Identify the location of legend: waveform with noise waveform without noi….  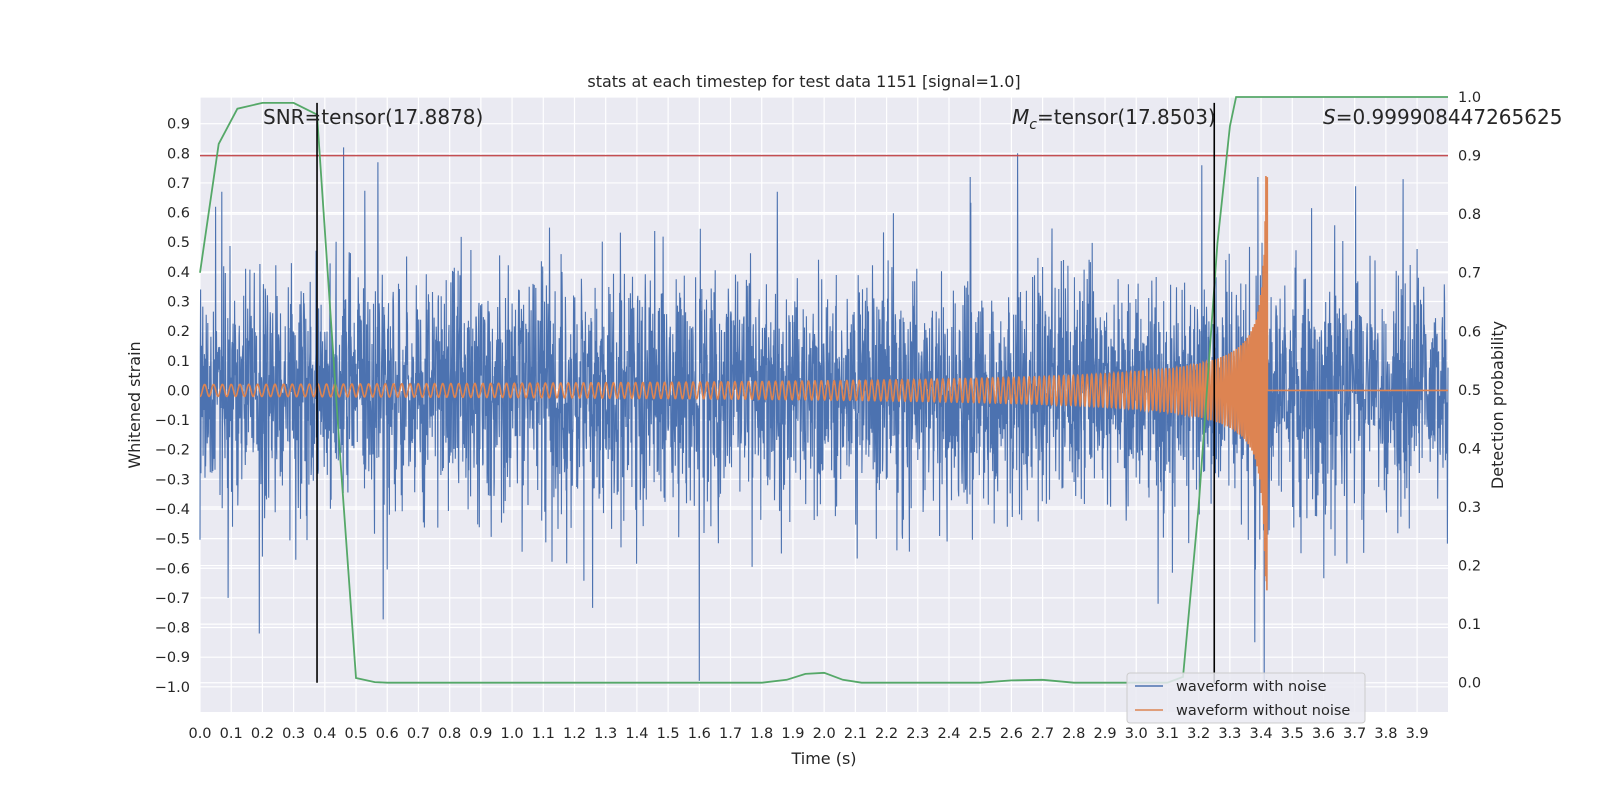
(1246, 698).